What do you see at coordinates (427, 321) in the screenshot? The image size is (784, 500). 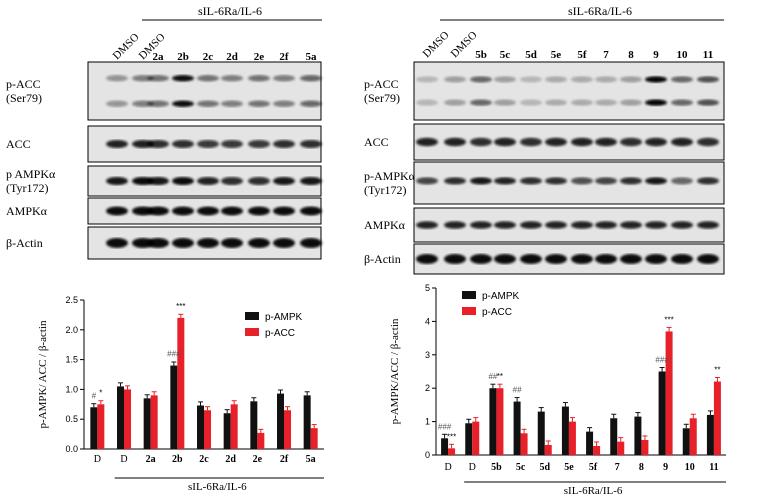 I see `y-tick-label: 4` at bounding box center [427, 321].